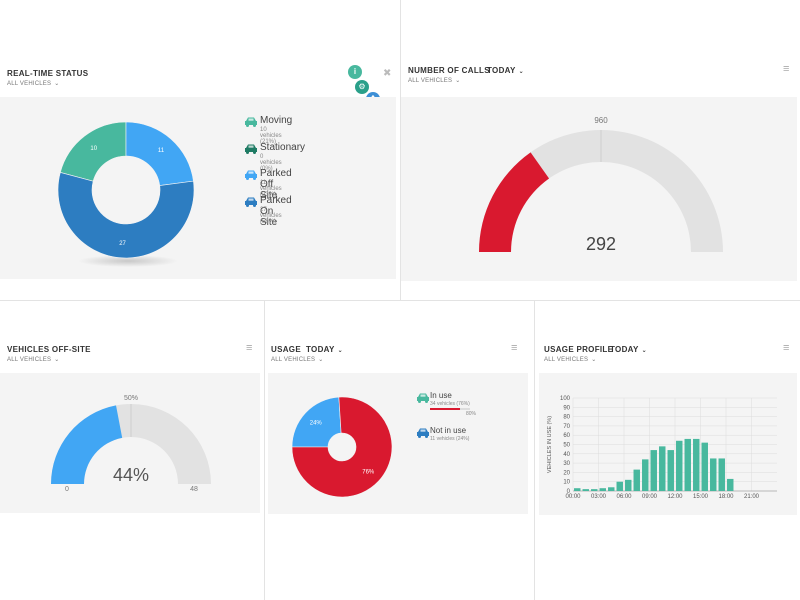  What do you see at coordinates (566, 483) in the screenshot?
I see `y-tick-label: 10` at bounding box center [566, 483].